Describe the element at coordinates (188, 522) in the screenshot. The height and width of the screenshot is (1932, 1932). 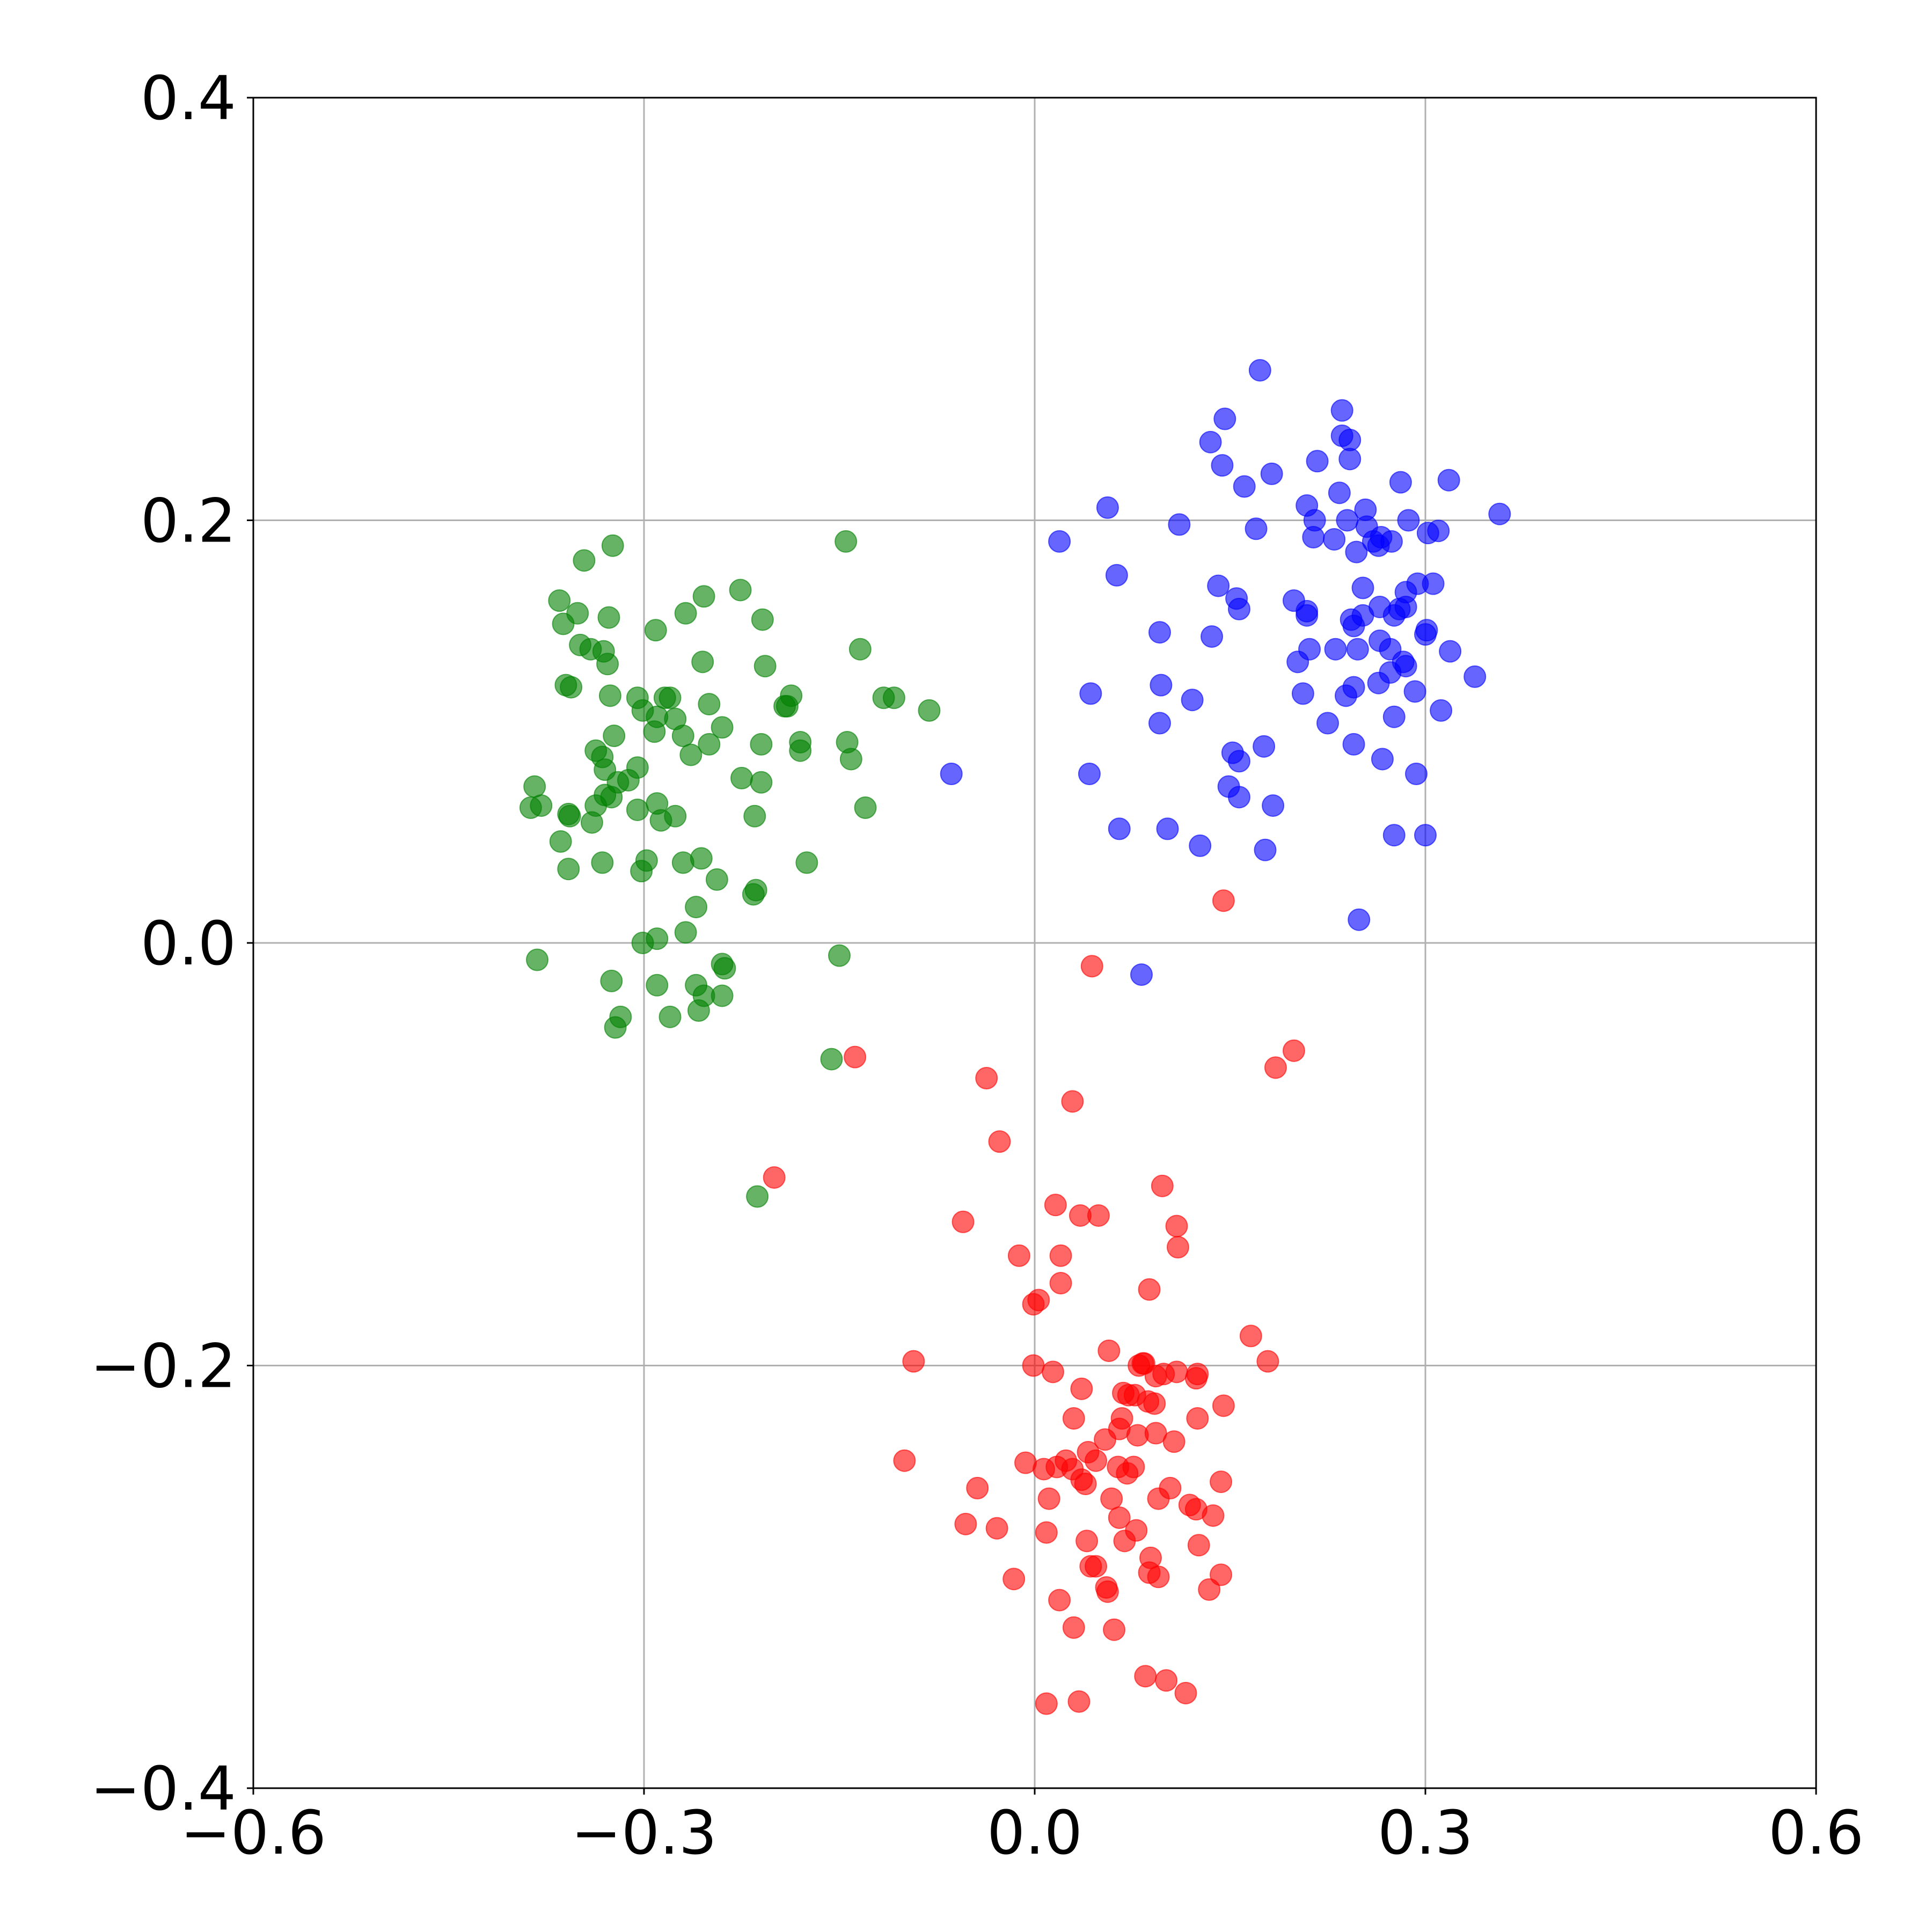
I see `y-tick-label: 0.2` at that location.